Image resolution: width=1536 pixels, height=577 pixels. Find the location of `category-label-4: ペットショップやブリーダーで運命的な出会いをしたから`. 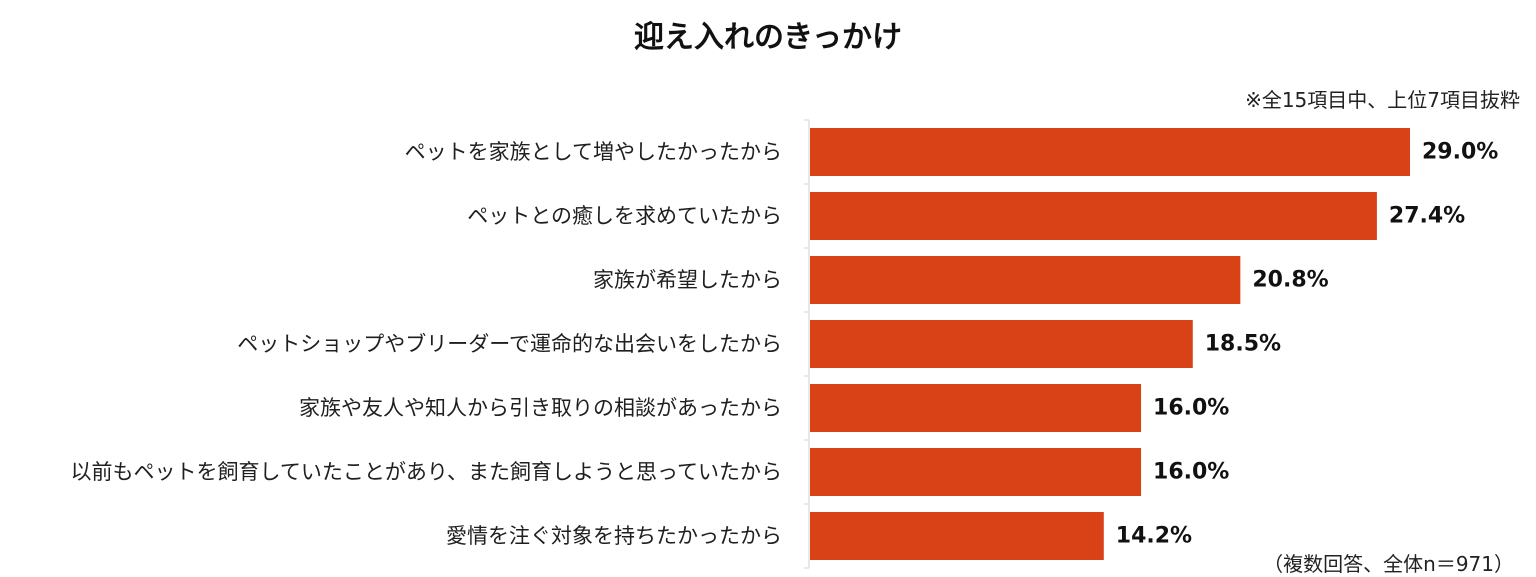

category-label-4: ペットショップやブリーダーで運命的な出会いをしたから is located at coordinates (509, 344).